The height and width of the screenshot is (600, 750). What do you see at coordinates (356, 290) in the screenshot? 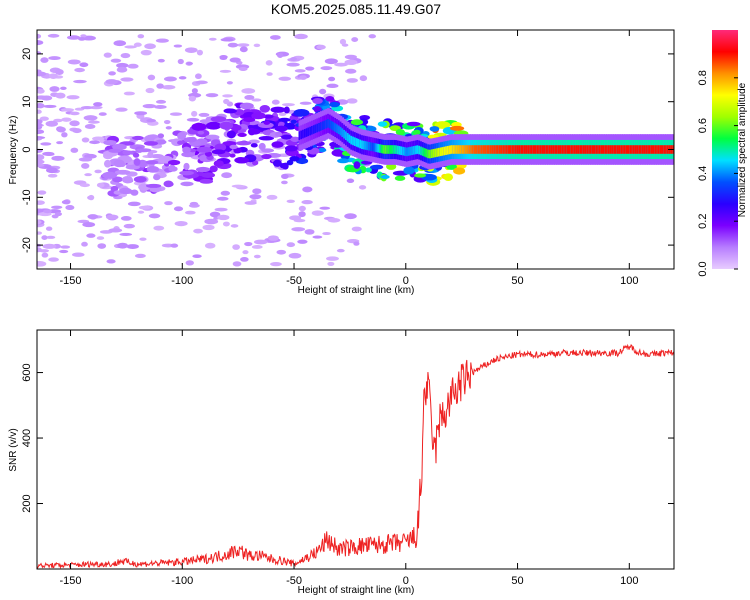
I see `spectrogram-x-label: Height of straight line (km)` at bounding box center [356, 290].